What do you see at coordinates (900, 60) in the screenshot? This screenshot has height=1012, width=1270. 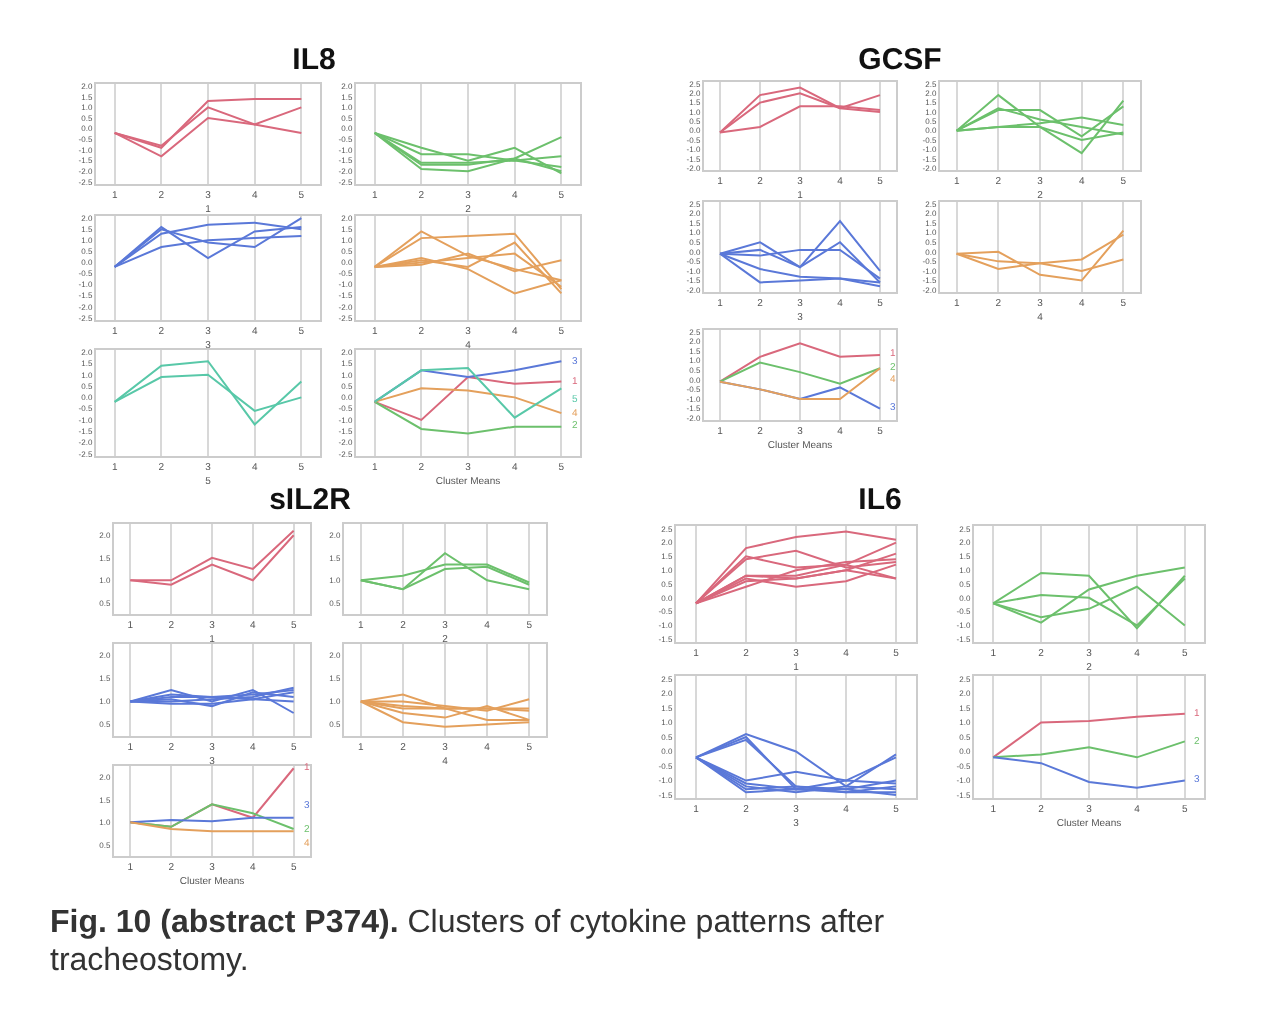 I see `chart-title: GCSF` at bounding box center [900, 60].